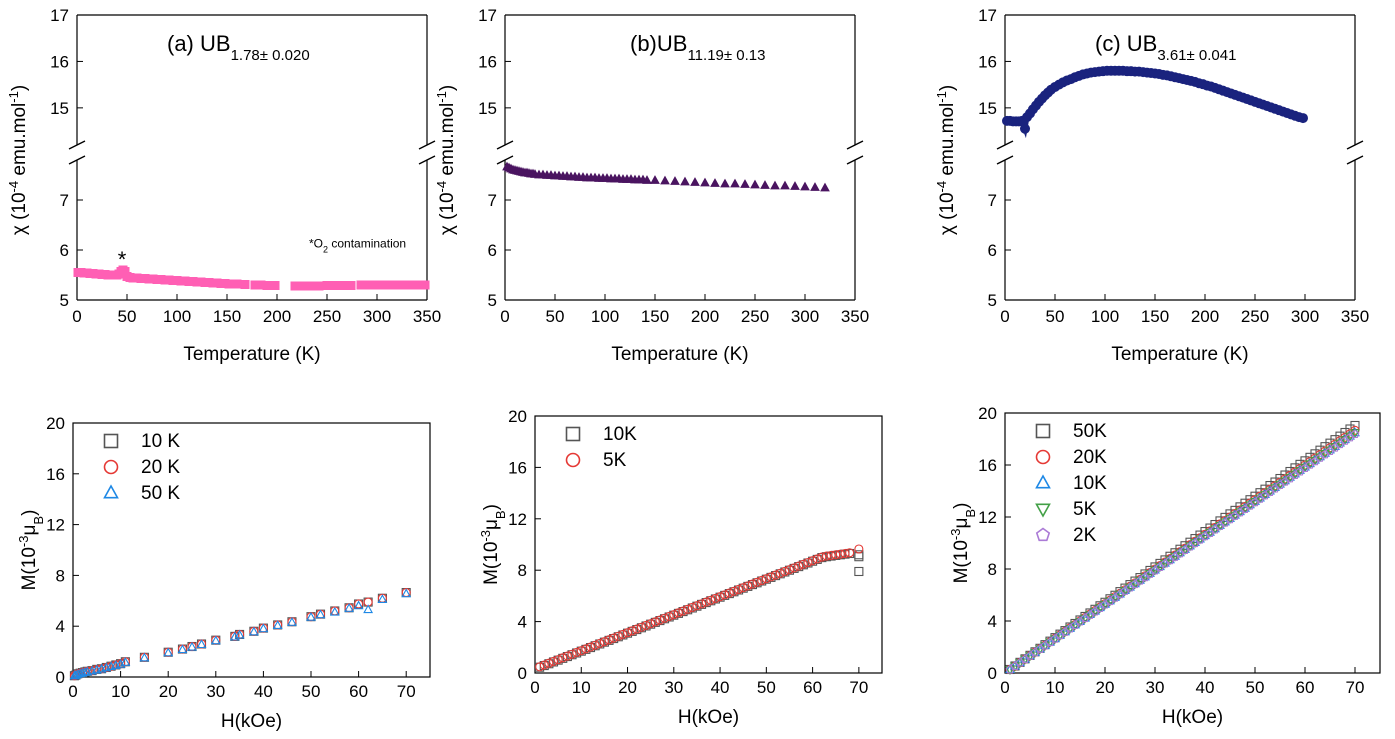  What do you see at coordinates (961, 523) in the screenshot?
I see `y-axis-label-part: μ` at bounding box center [961, 523].